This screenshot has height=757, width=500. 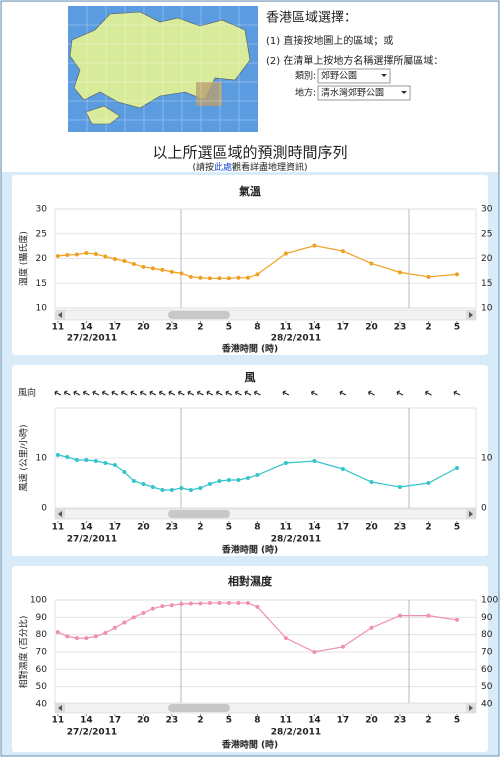 What do you see at coordinates (384, 75) in the screenshot?
I see `select-arrow` at bounding box center [384, 75].